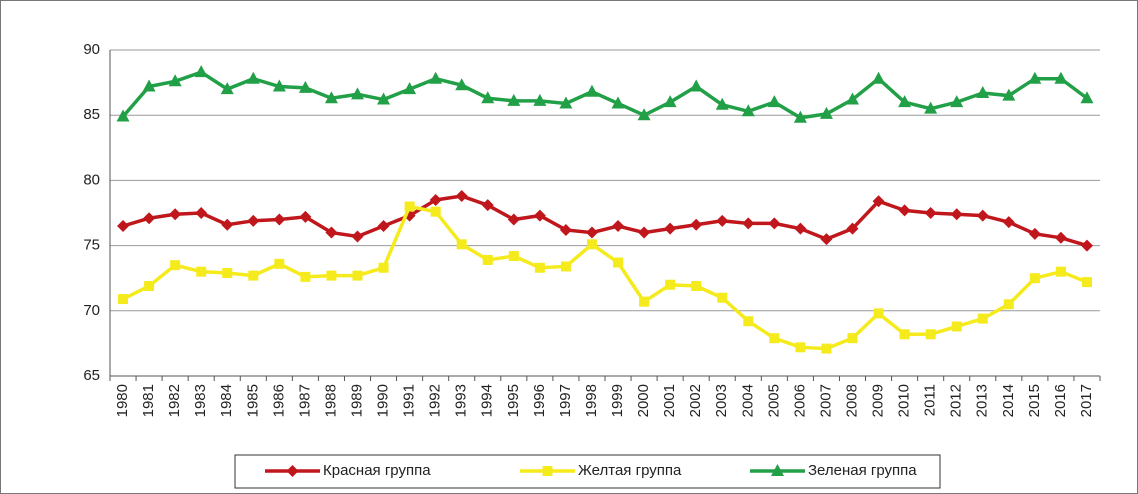 The image size is (1138, 494). I want to click on x-tick-label: 2008, so click(851, 400).